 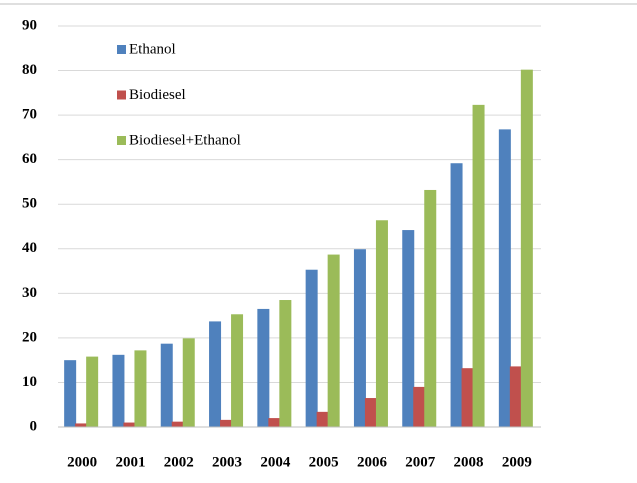 What do you see at coordinates (227, 462) in the screenshot?
I see `x-tick-label: 2003` at bounding box center [227, 462].